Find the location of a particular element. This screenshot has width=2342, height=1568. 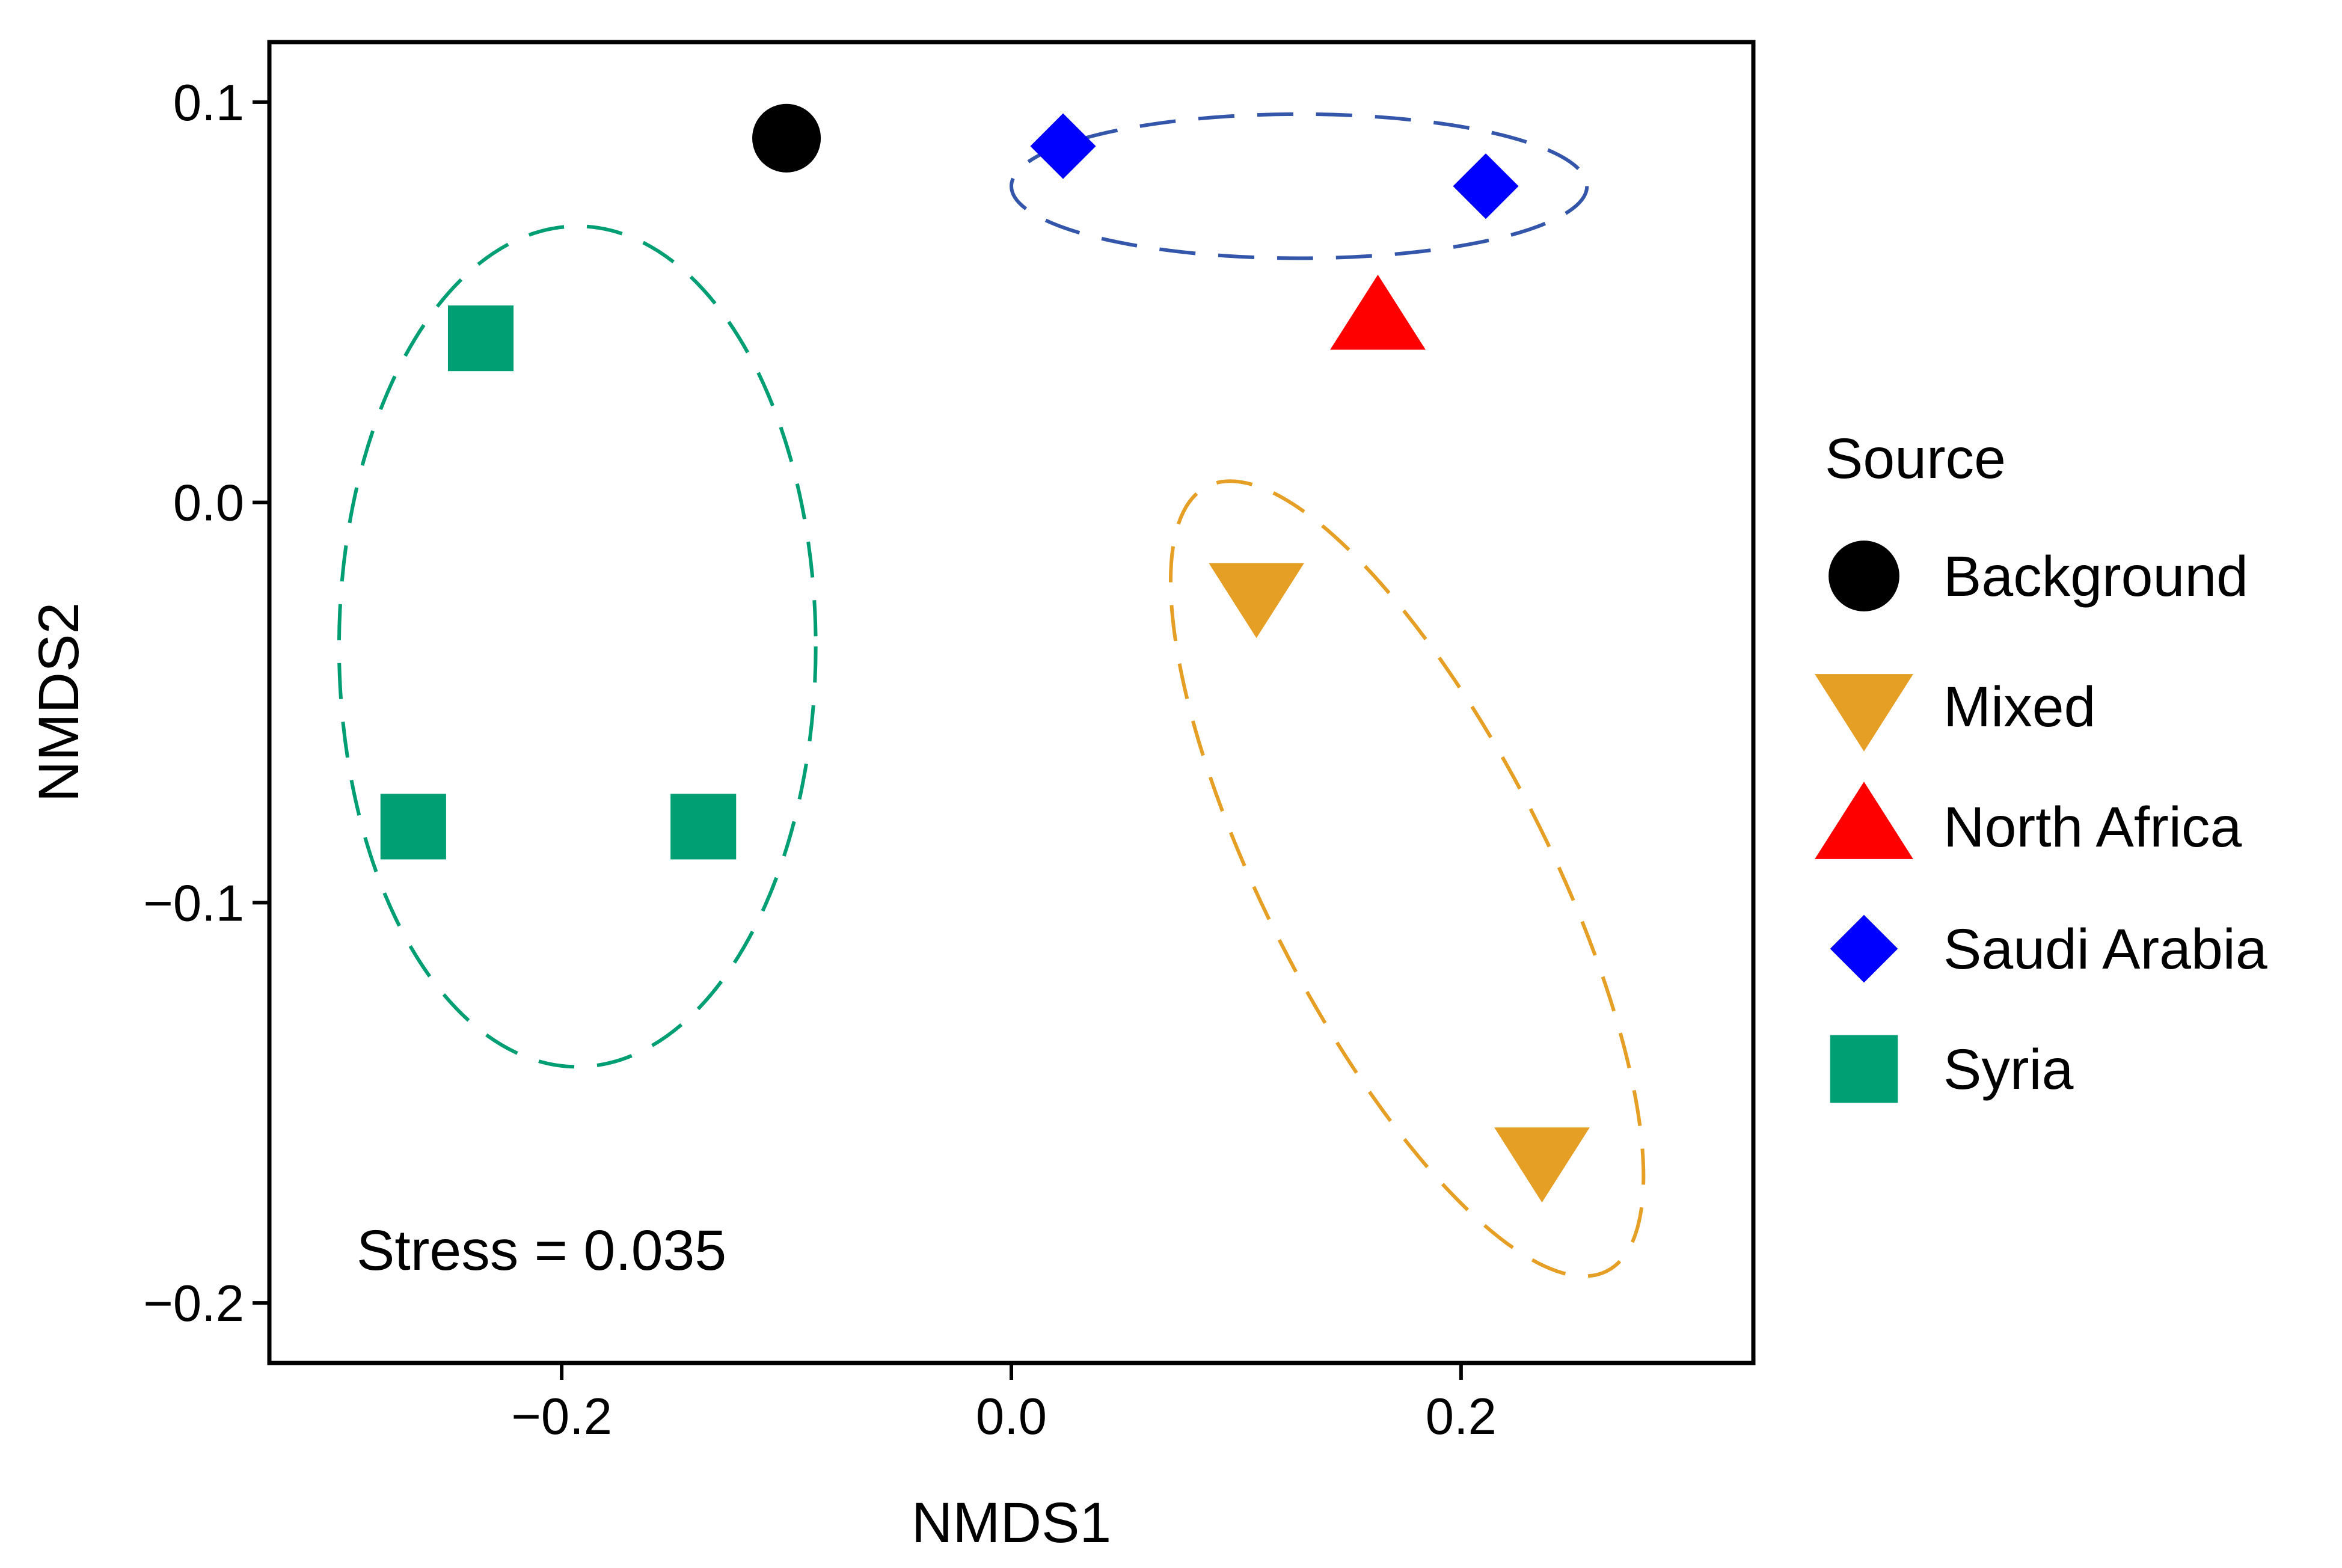

legend-symbol-background is located at coordinates (1864, 576).